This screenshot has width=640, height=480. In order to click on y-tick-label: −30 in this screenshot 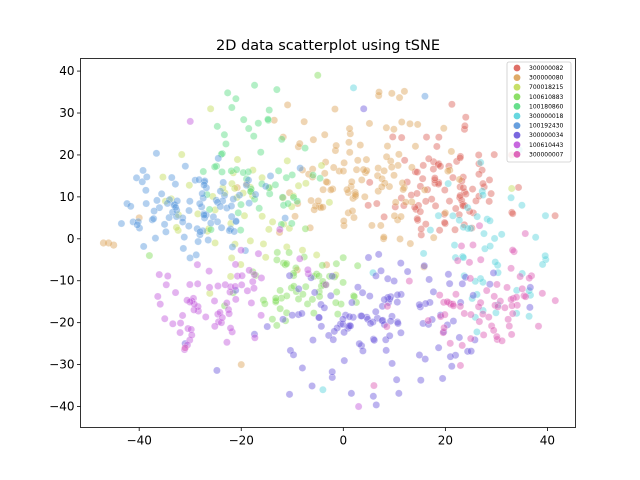, I will do `click(61, 365)`.